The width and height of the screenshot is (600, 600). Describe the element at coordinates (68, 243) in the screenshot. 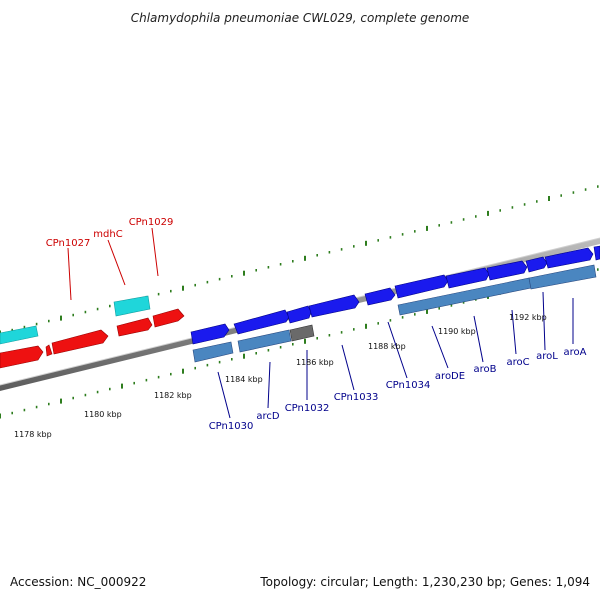

I see `gene-label-cpn1027: CPn1027` at that location.